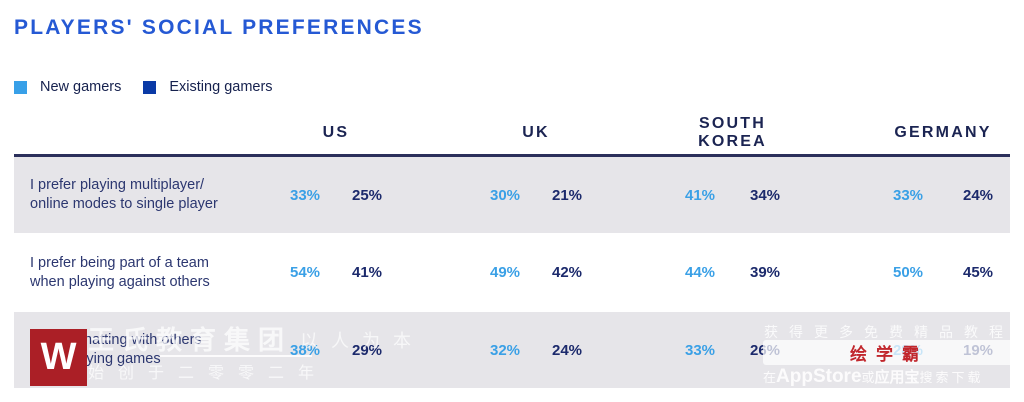 This screenshot has width=1024, height=402. What do you see at coordinates (512, 155) in the screenshot?
I see `header-divider` at bounding box center [512, 155].